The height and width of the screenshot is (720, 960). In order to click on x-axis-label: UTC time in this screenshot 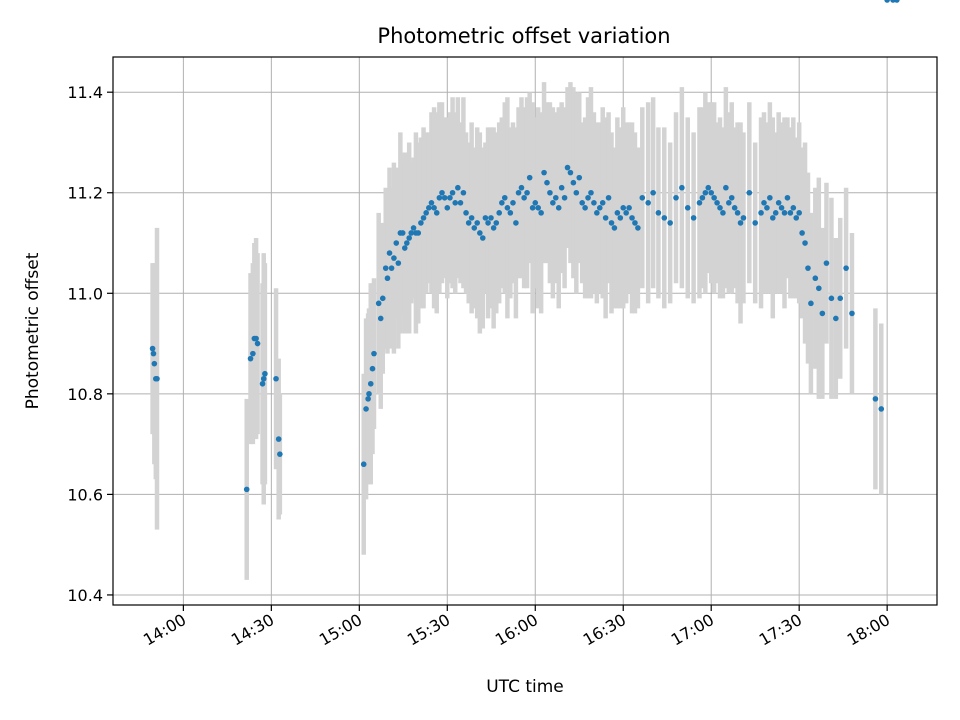, I will do `click(525, 687)`.